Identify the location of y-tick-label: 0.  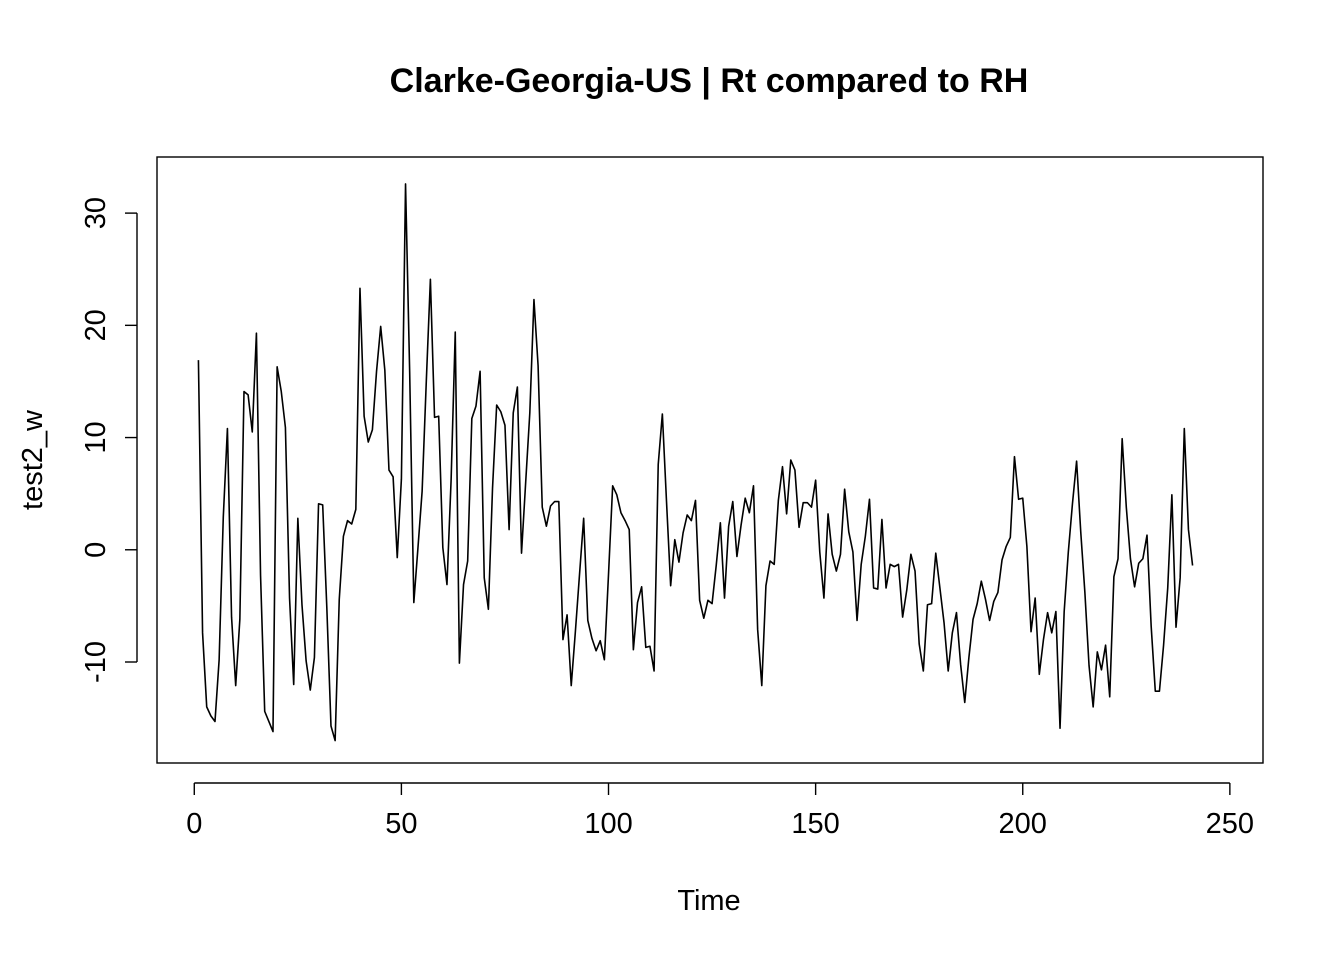
(96, 550).